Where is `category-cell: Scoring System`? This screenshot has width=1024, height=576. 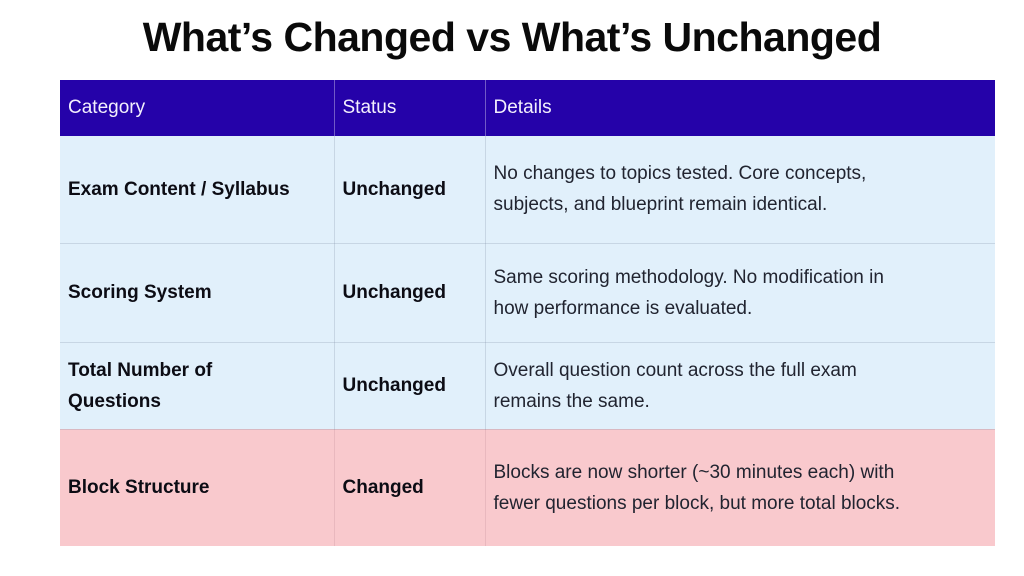 category-cell: Scoring System is located at coordinates (197, 293).